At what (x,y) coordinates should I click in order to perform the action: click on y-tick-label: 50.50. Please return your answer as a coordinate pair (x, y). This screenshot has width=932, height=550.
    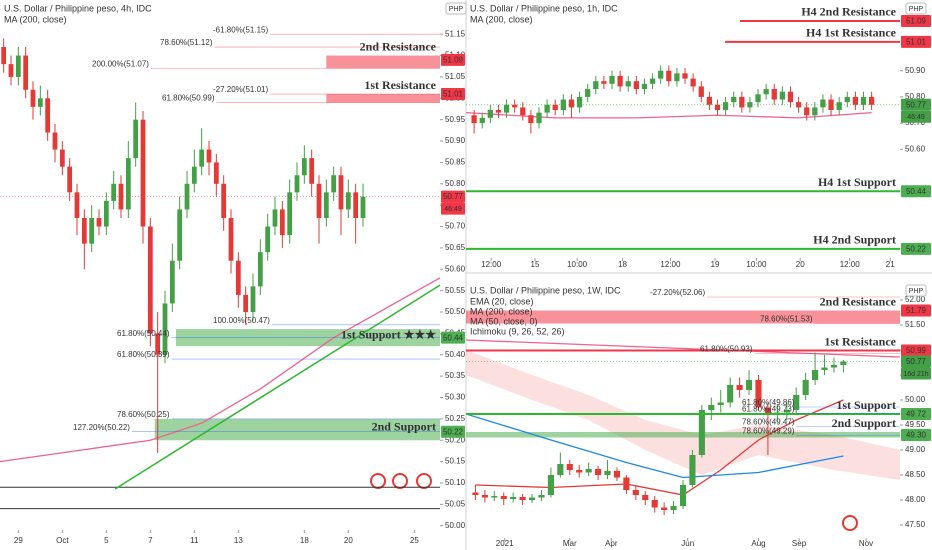
    Looking at the image, I should click on (455, 311).